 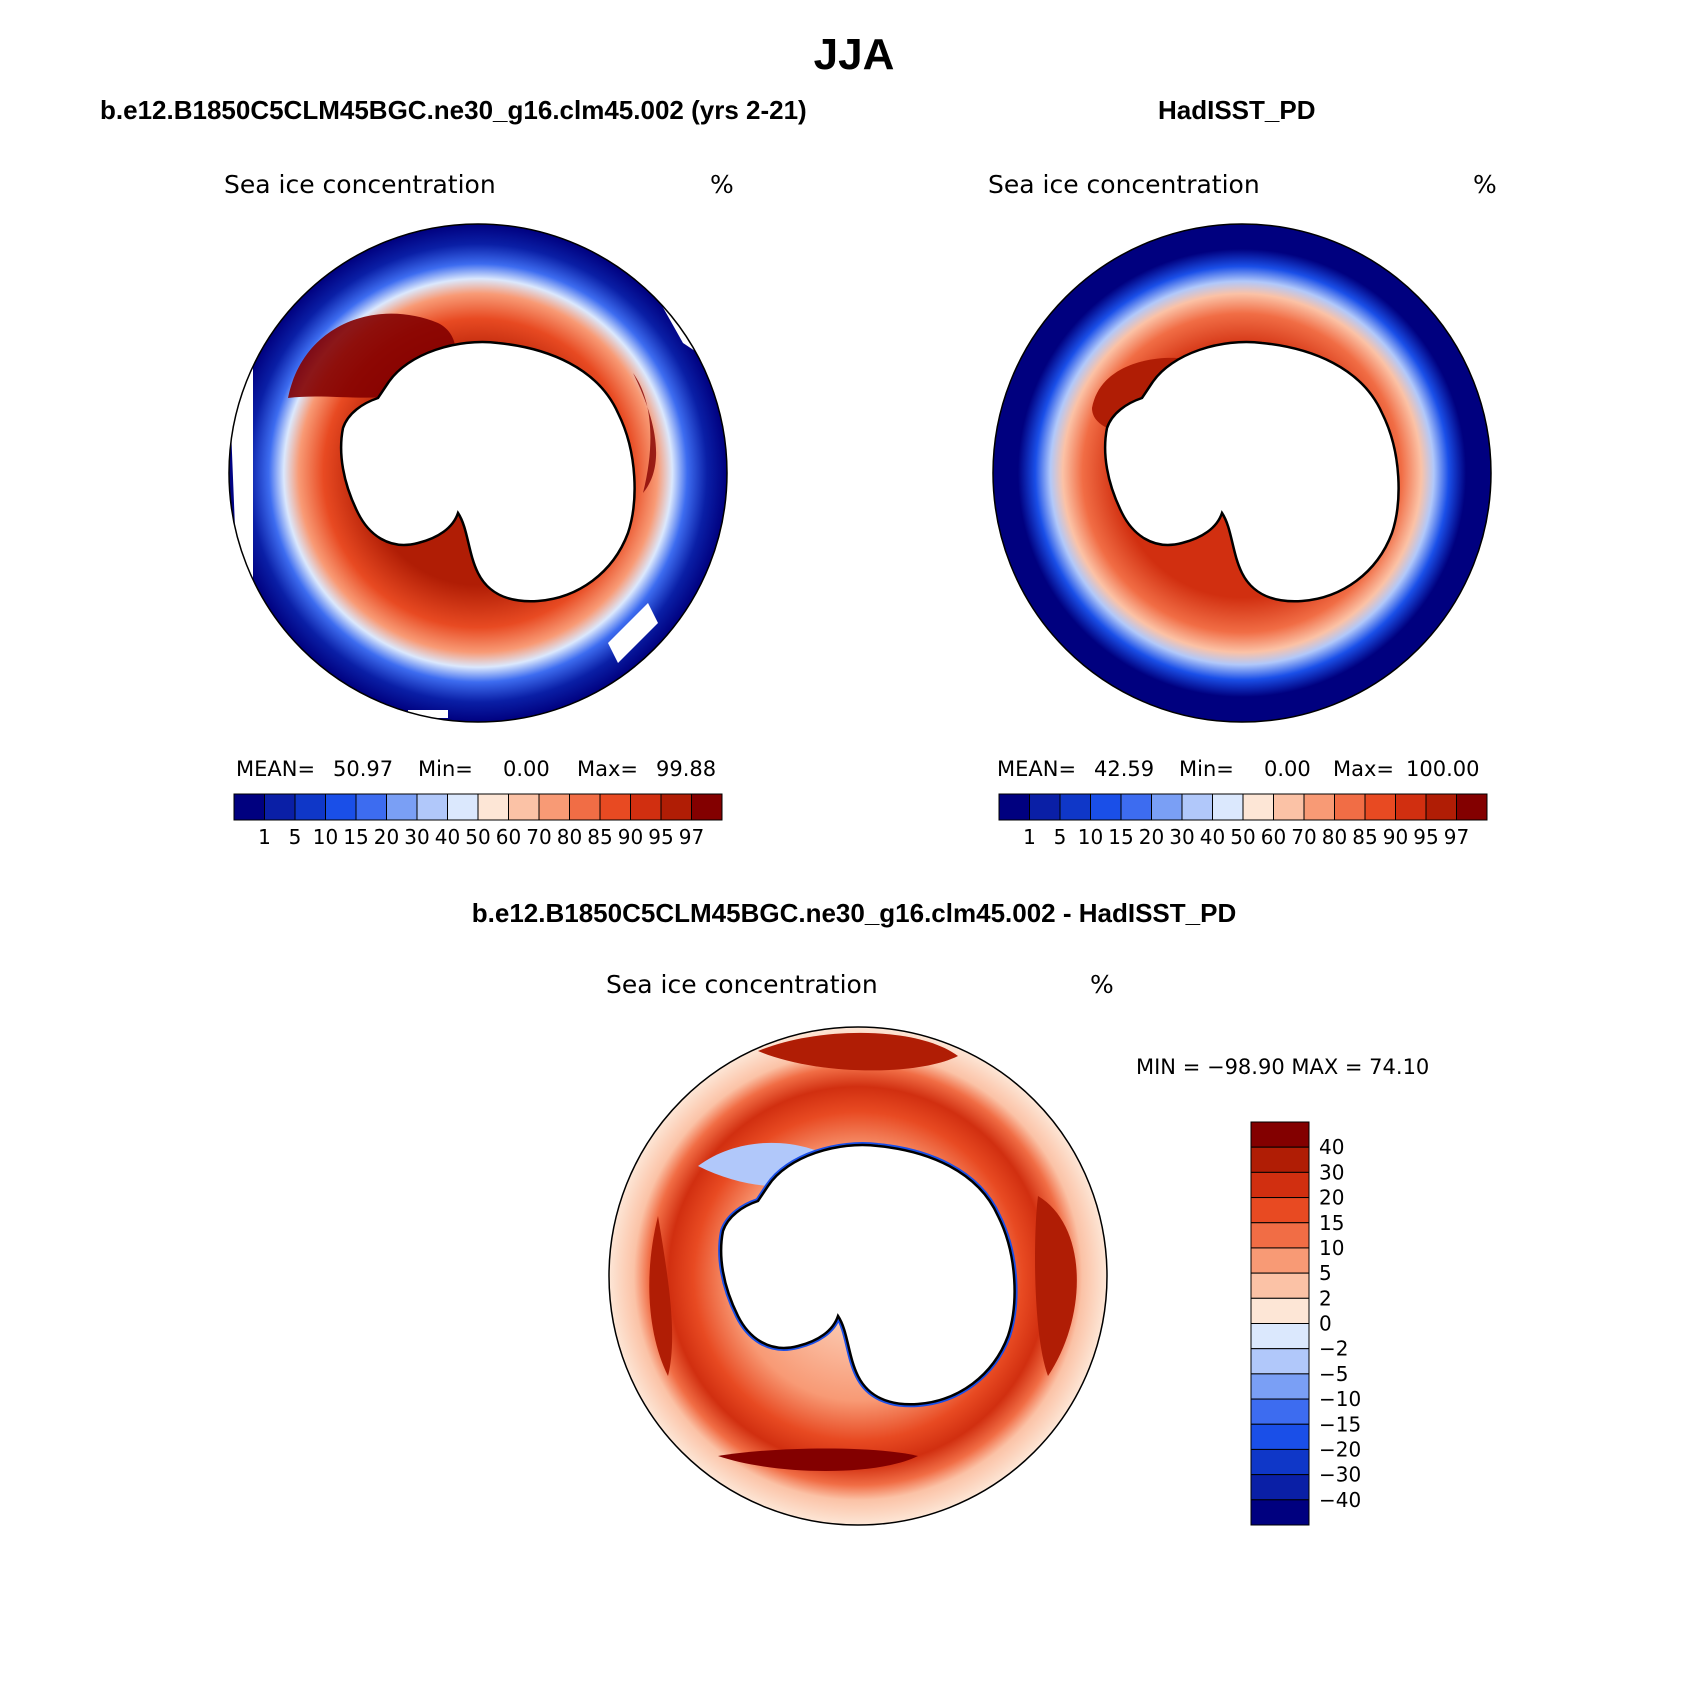 What do you see at coordinates (1333, 1374) in the screenshot?
I see `diff-colorbar-tick-label: −5` at bounding box center [1333, 1374].